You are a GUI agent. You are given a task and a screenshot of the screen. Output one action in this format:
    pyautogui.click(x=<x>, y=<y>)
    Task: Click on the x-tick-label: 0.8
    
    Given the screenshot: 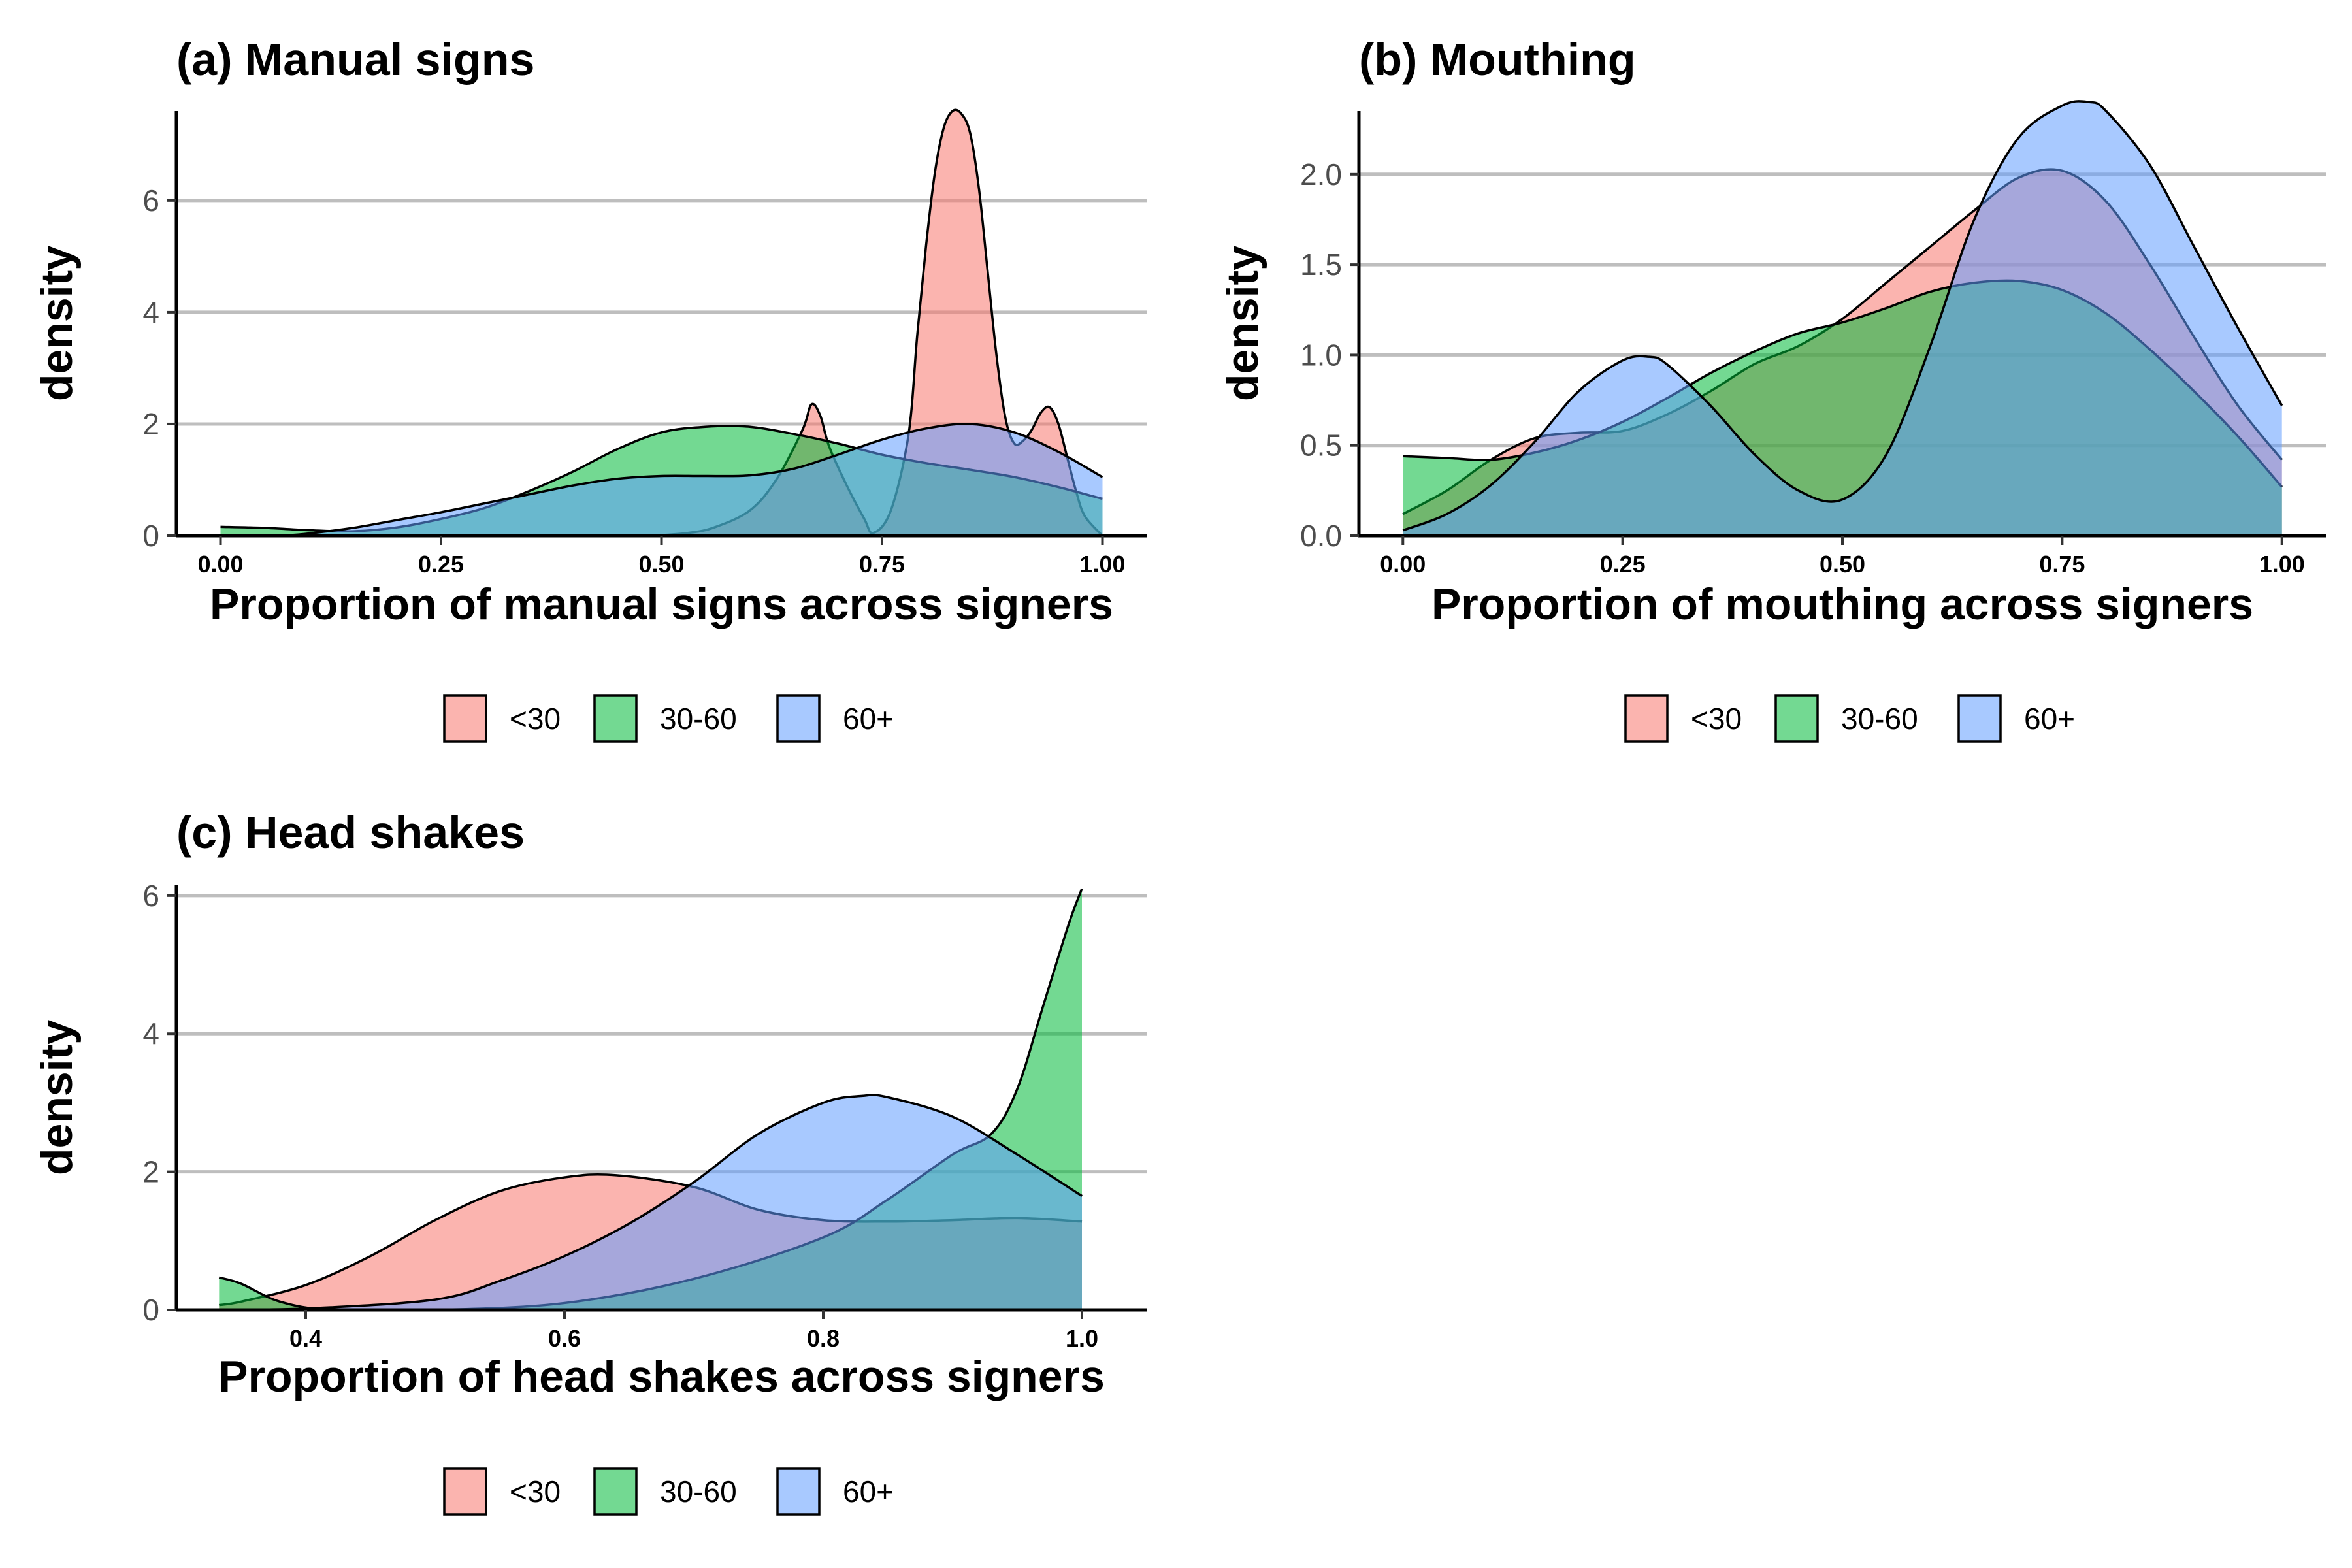 What is the action you would take?
    pyautogui.click(x=823, y=1338)
    